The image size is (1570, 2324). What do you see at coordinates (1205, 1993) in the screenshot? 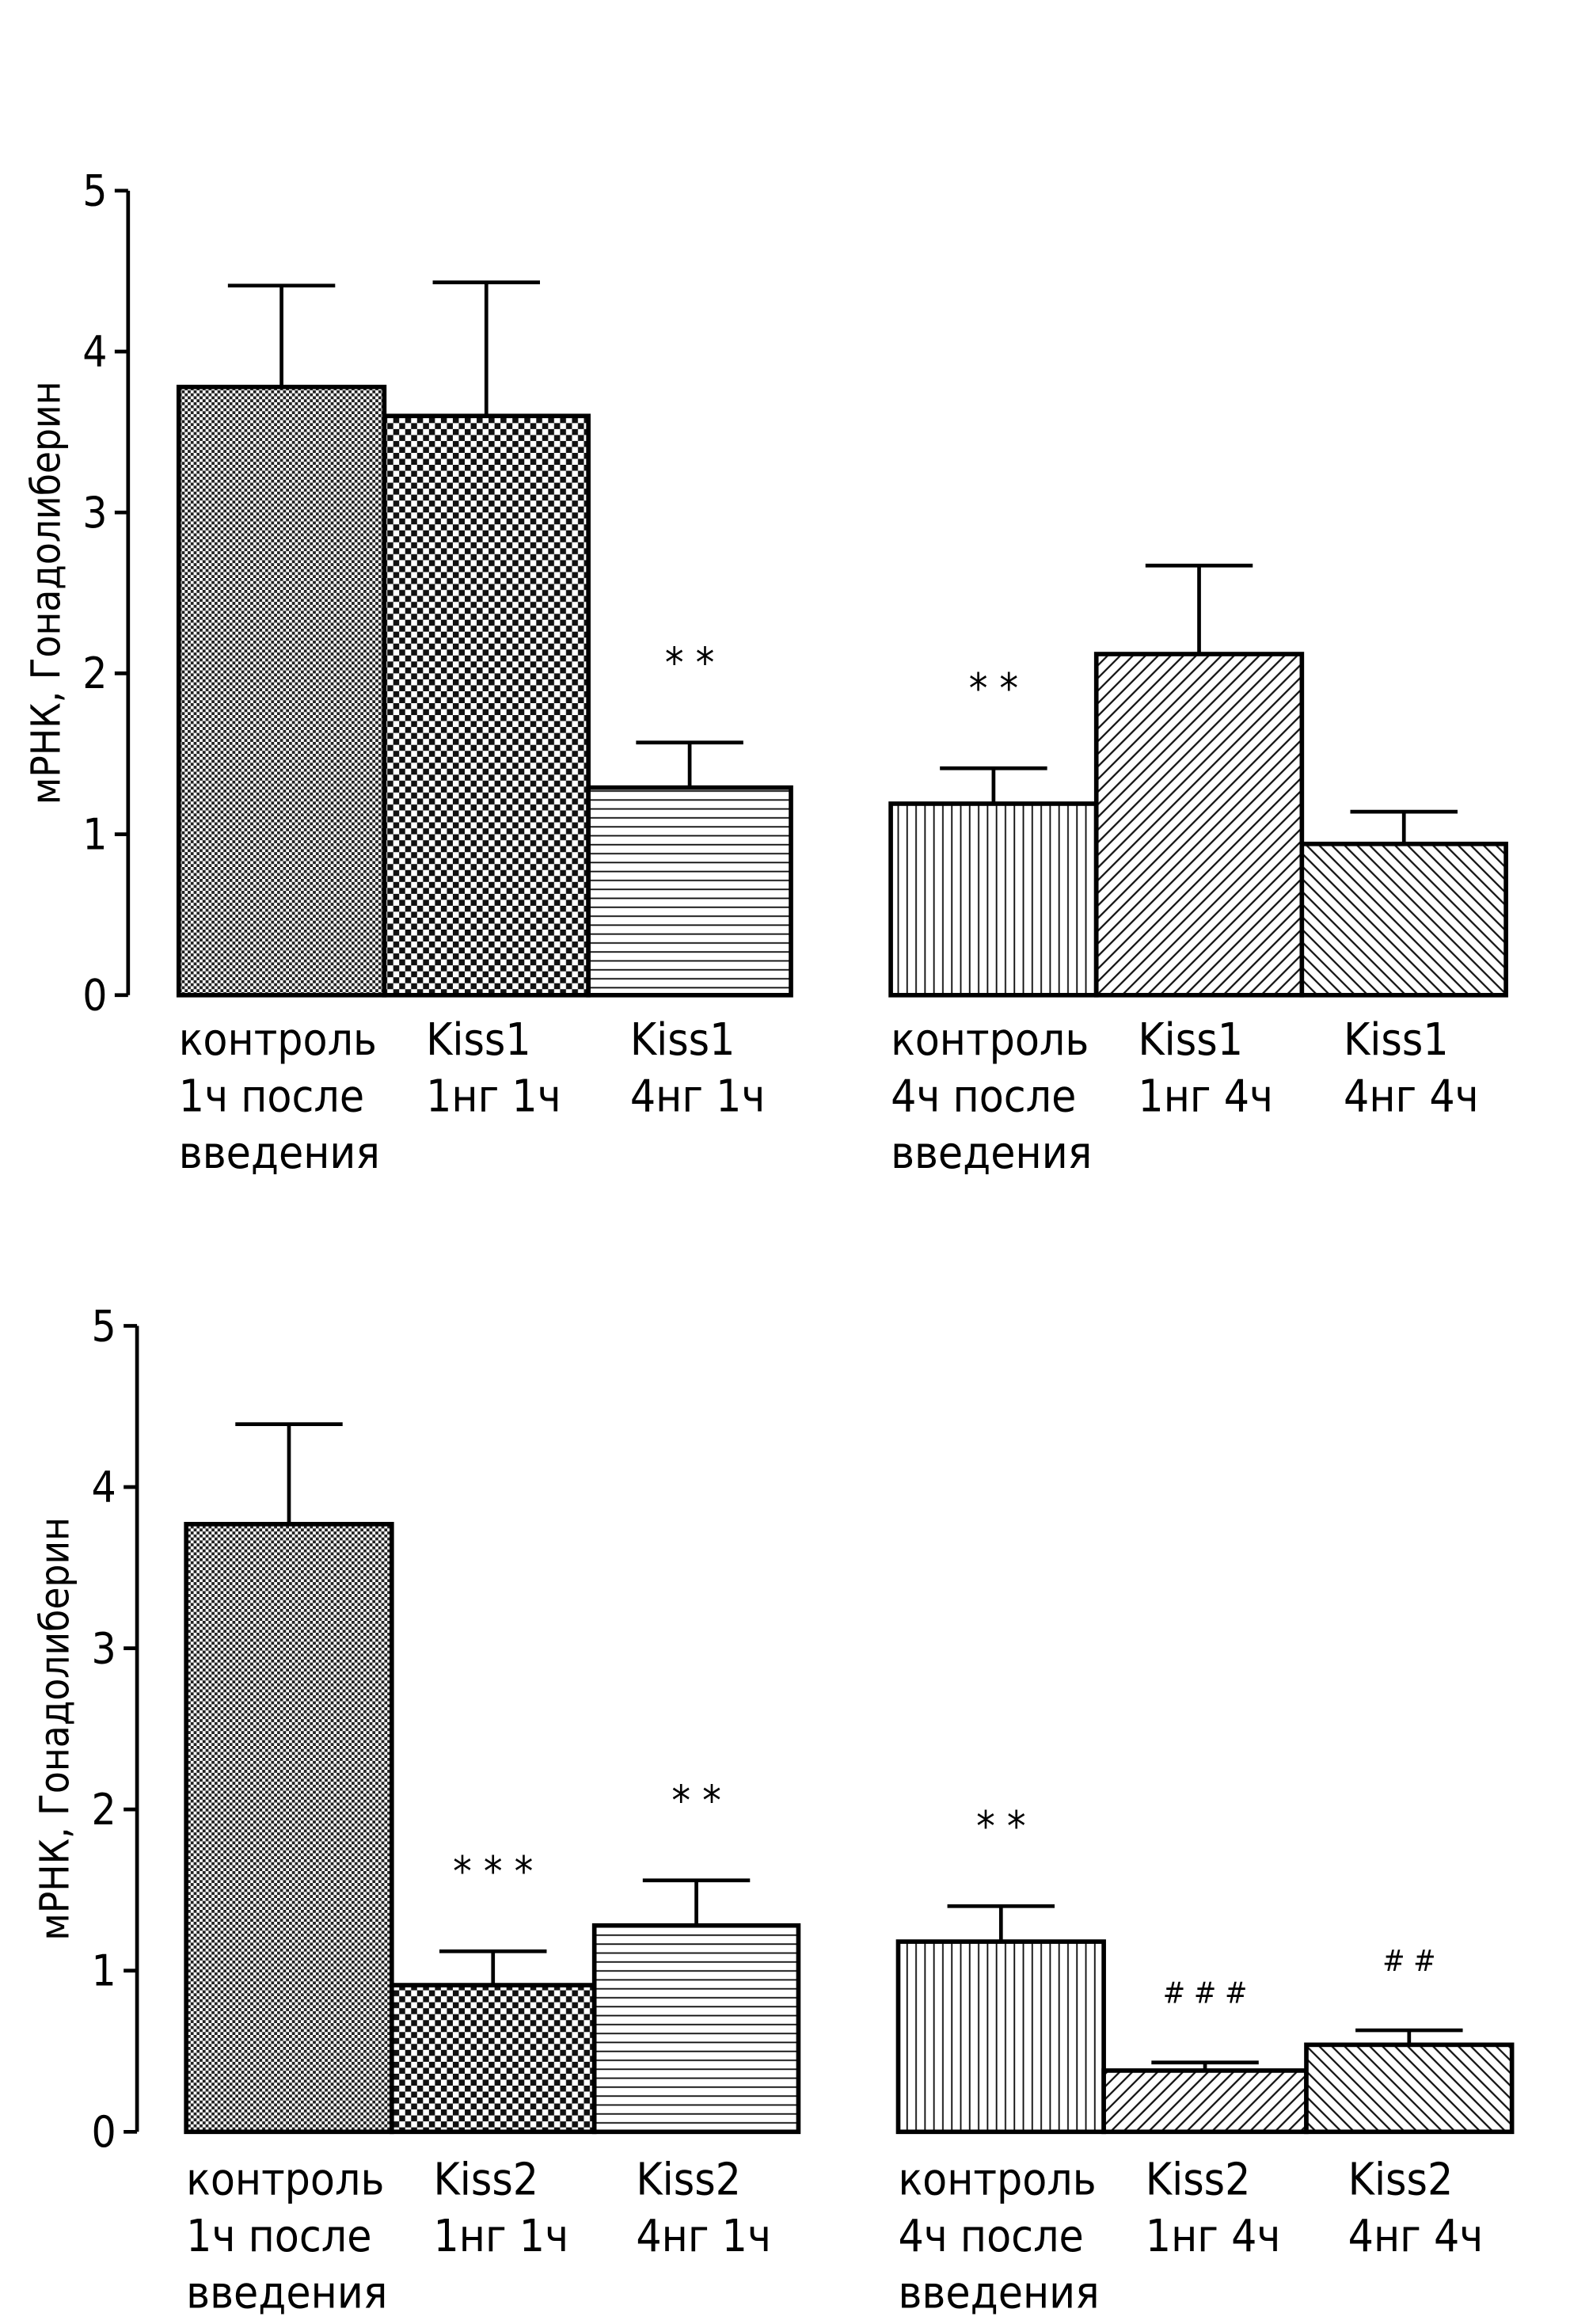
I see `significance-label: # # #` at bounding box center [1205, 1993].